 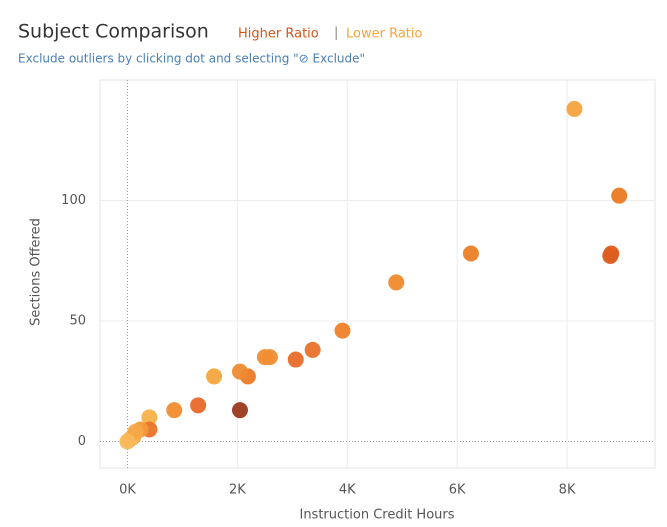 I want to click on y-tick-label: 50, so click(x=77, y=320).